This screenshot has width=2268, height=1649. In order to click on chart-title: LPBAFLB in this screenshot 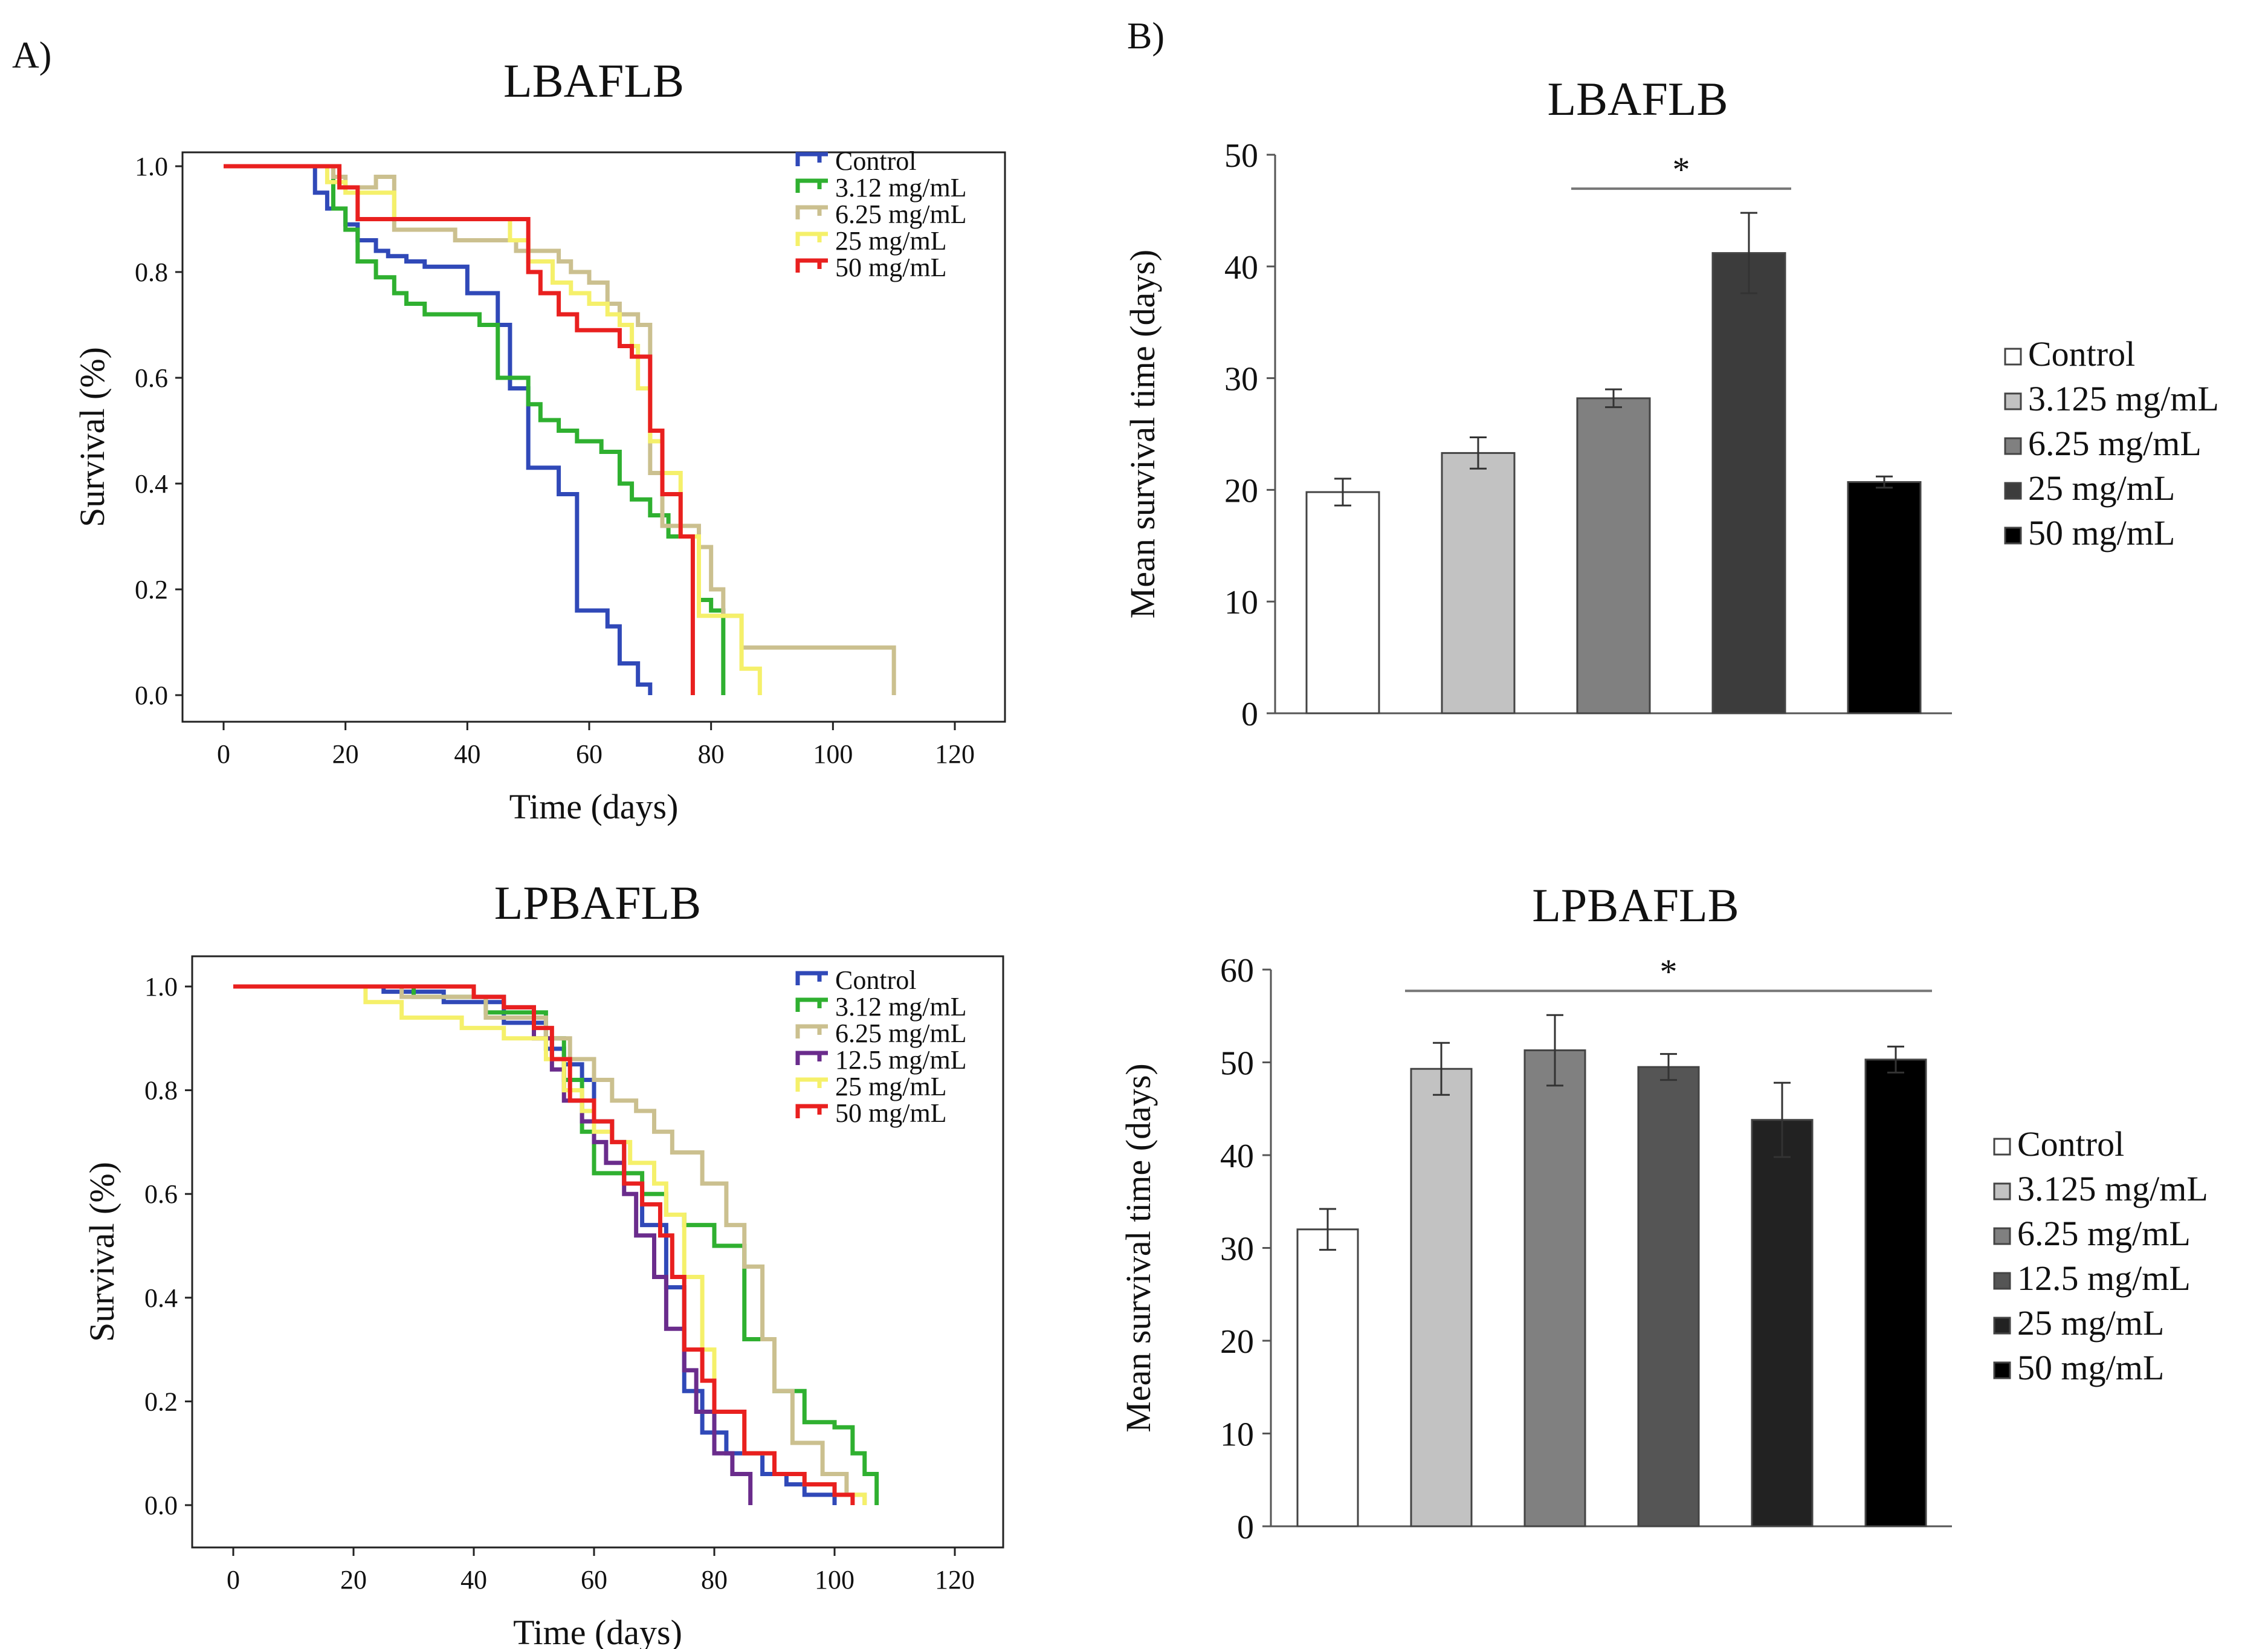, I will do `click(597, 902)`.